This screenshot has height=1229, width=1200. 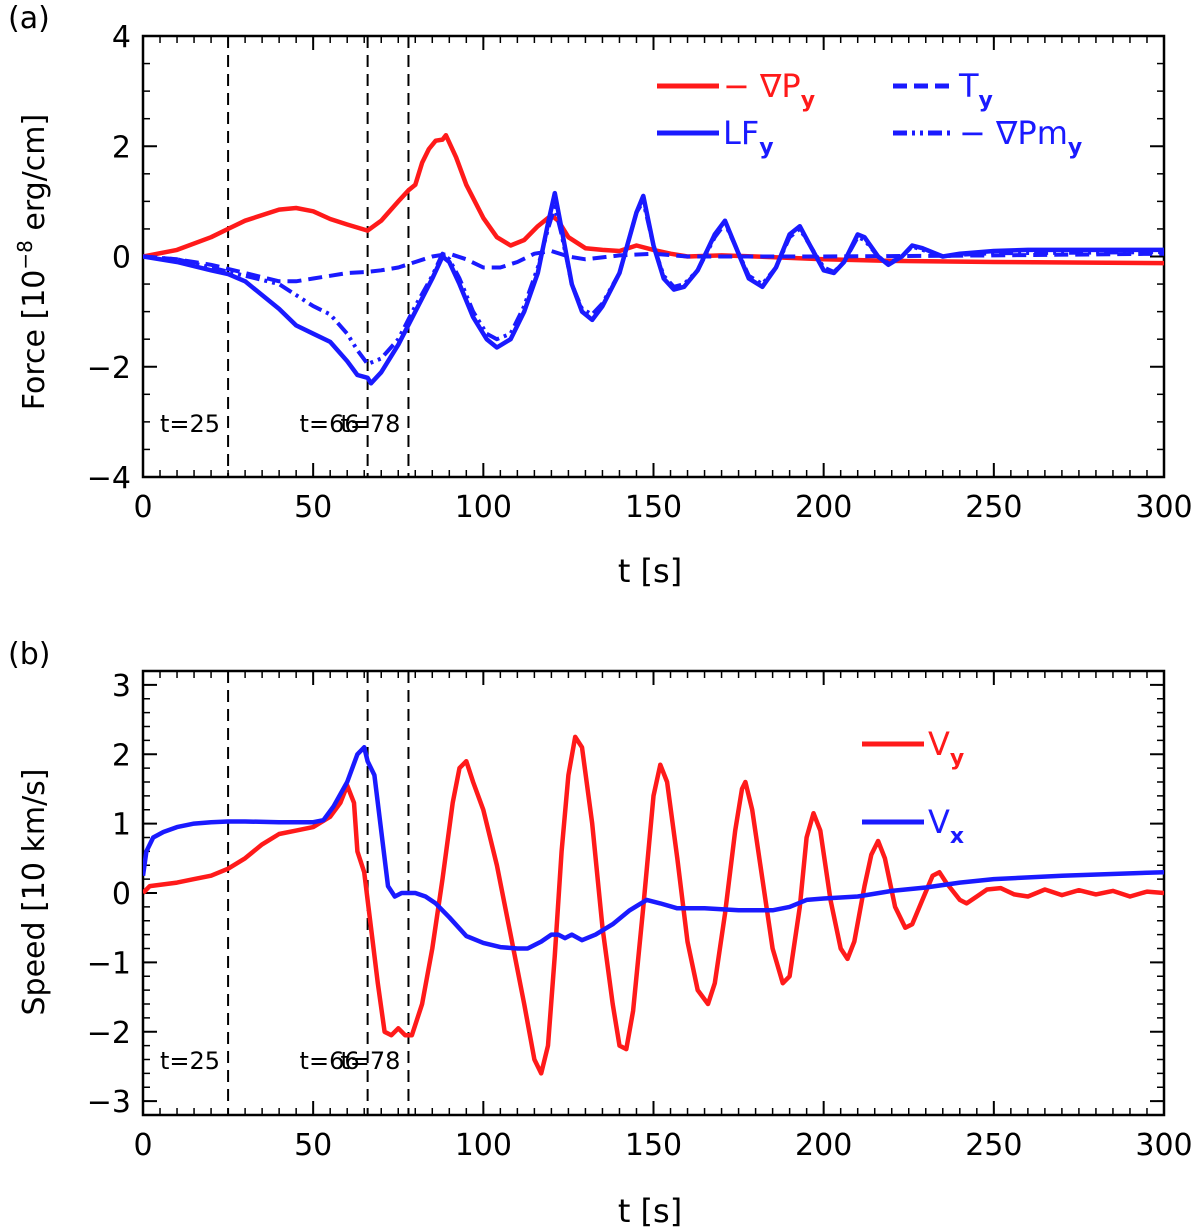 What do you see at coordinates (29, 18) in the screenshot?
I see `panel-label: (a)` at bounding box center [29, 18].